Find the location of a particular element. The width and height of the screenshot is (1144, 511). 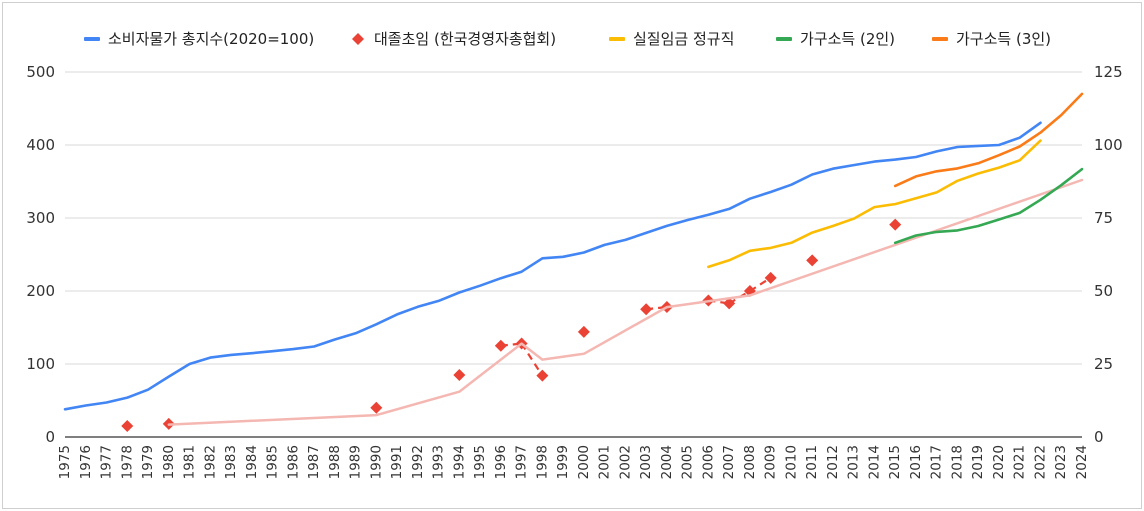

y-left-tick-label: 300 is located at coordinates (40, 218).